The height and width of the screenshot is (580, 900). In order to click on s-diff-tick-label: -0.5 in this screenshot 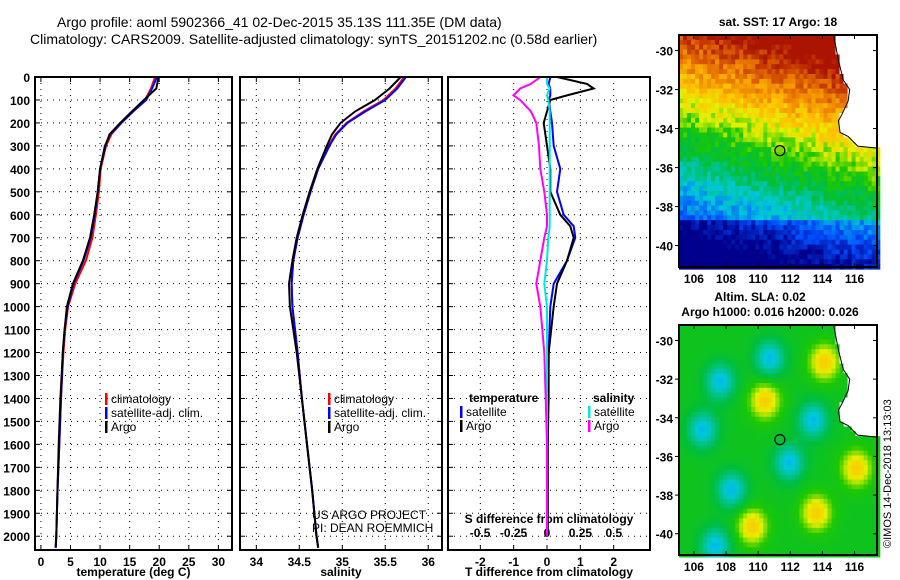, I will do `click(480, 533)`.